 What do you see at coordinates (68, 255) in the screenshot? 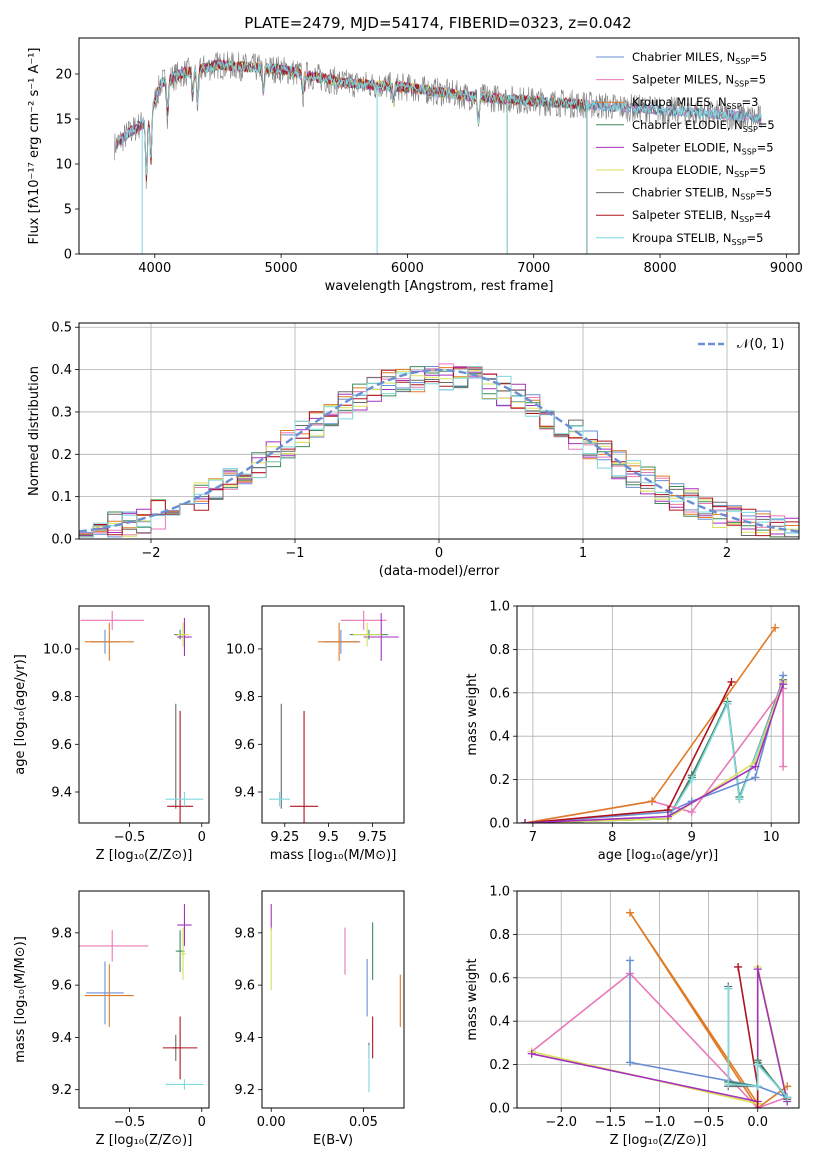
I see `y-tick-label: 0` at bounding box center [68, 255].